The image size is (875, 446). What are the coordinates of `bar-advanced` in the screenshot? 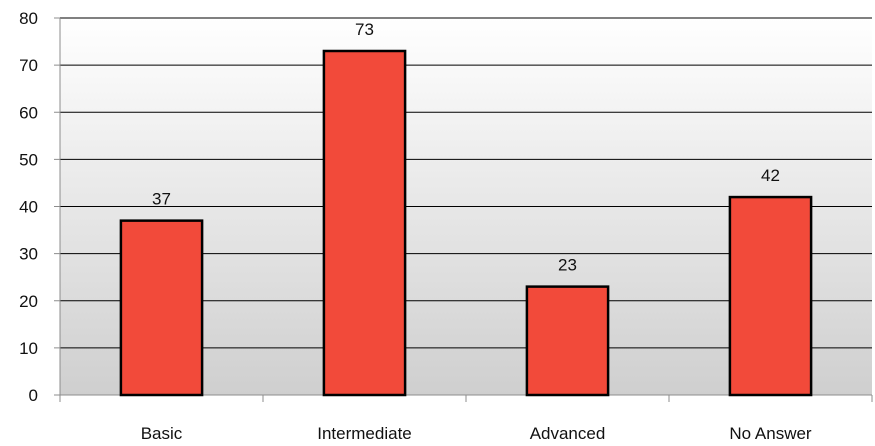 It's located at (567, 341).